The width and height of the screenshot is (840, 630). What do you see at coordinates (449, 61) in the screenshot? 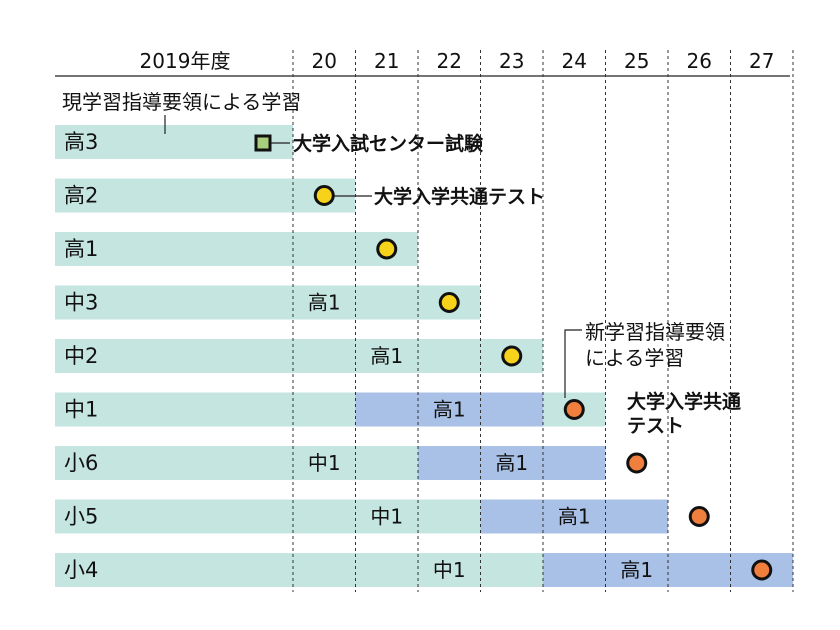
I see `header-year-22: 22` at bounding box center [449, 61].